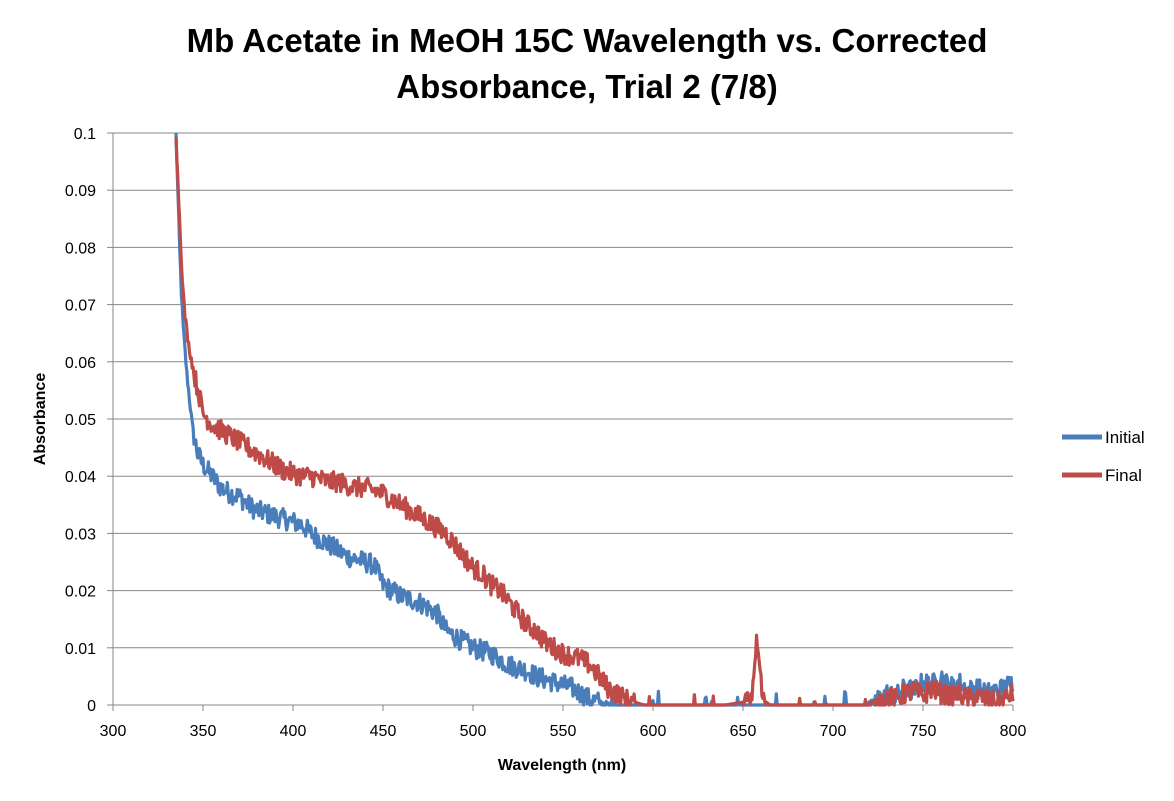  Describe the element at coordinates (40, 419) in the screenshot. I see `y-axis-label: Absorbance` at that location.